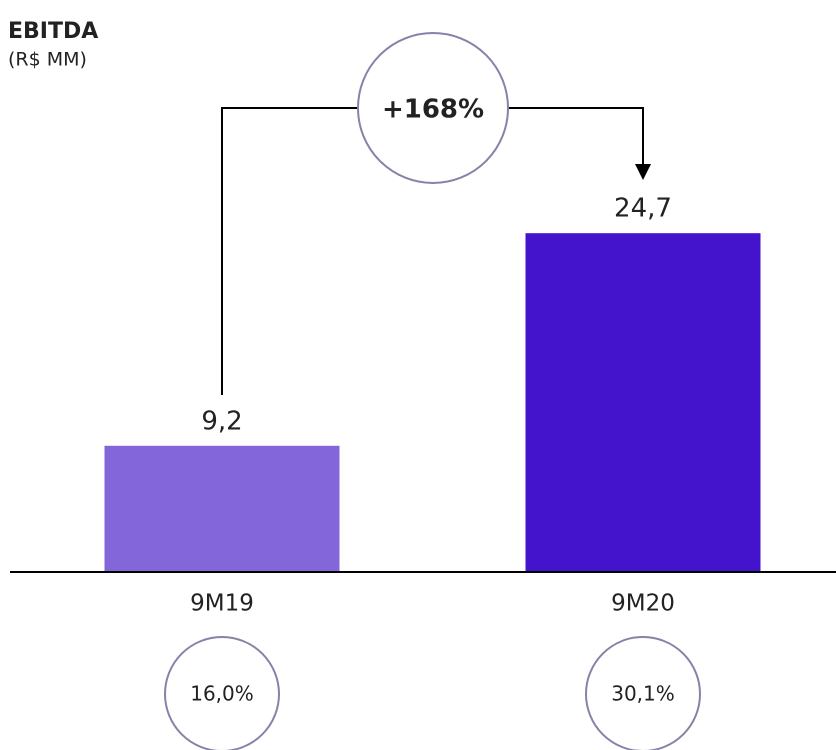 This screenshot has height=750, width=836. I want to click on annotation-circle, so click(433, 108).